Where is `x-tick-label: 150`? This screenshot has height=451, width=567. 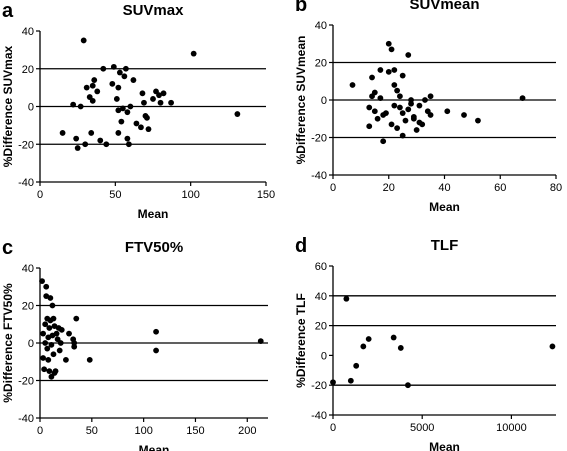 x-tick-label: 150 is located at coordinates (195, 431).